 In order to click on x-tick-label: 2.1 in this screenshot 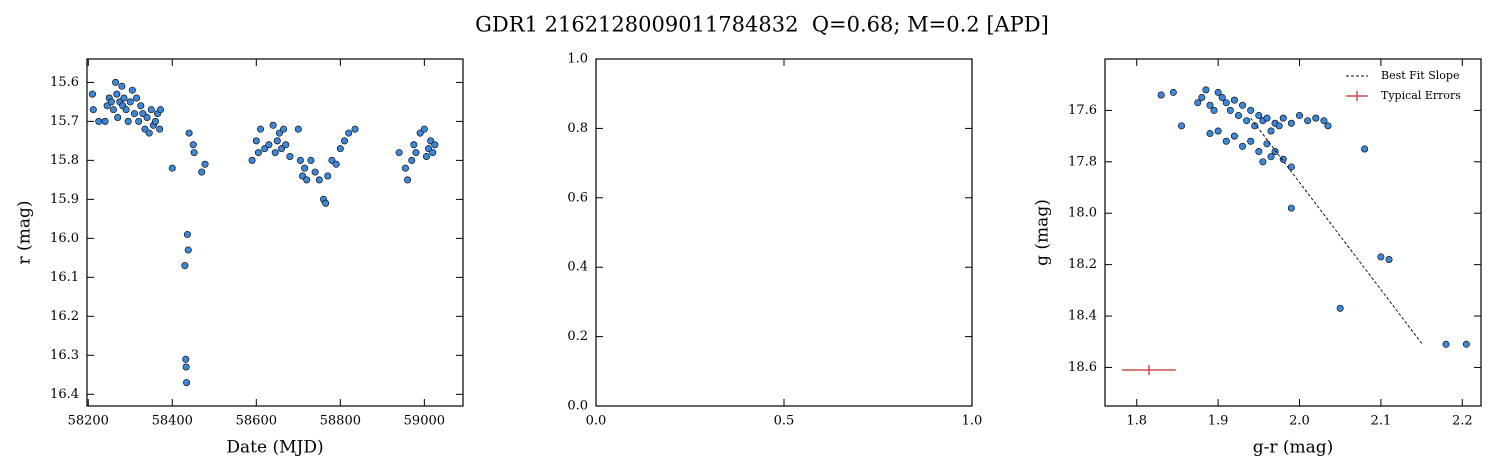, I will do `click(1381, 421)`.